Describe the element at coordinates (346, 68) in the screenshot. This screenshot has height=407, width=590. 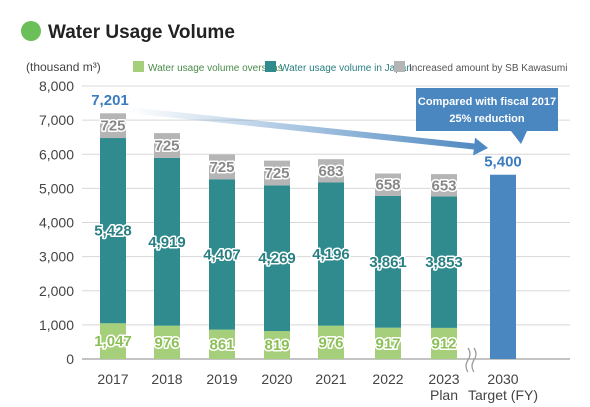
I see `legend-label-japan: Water usage volume in Japan` at that location.